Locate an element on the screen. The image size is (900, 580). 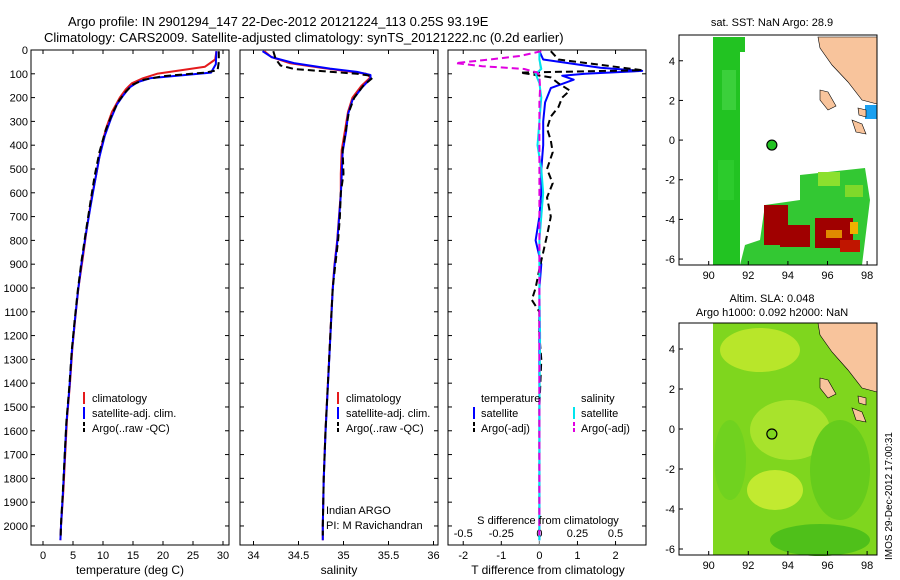
salinity-series is located at coordinates (317, 295).